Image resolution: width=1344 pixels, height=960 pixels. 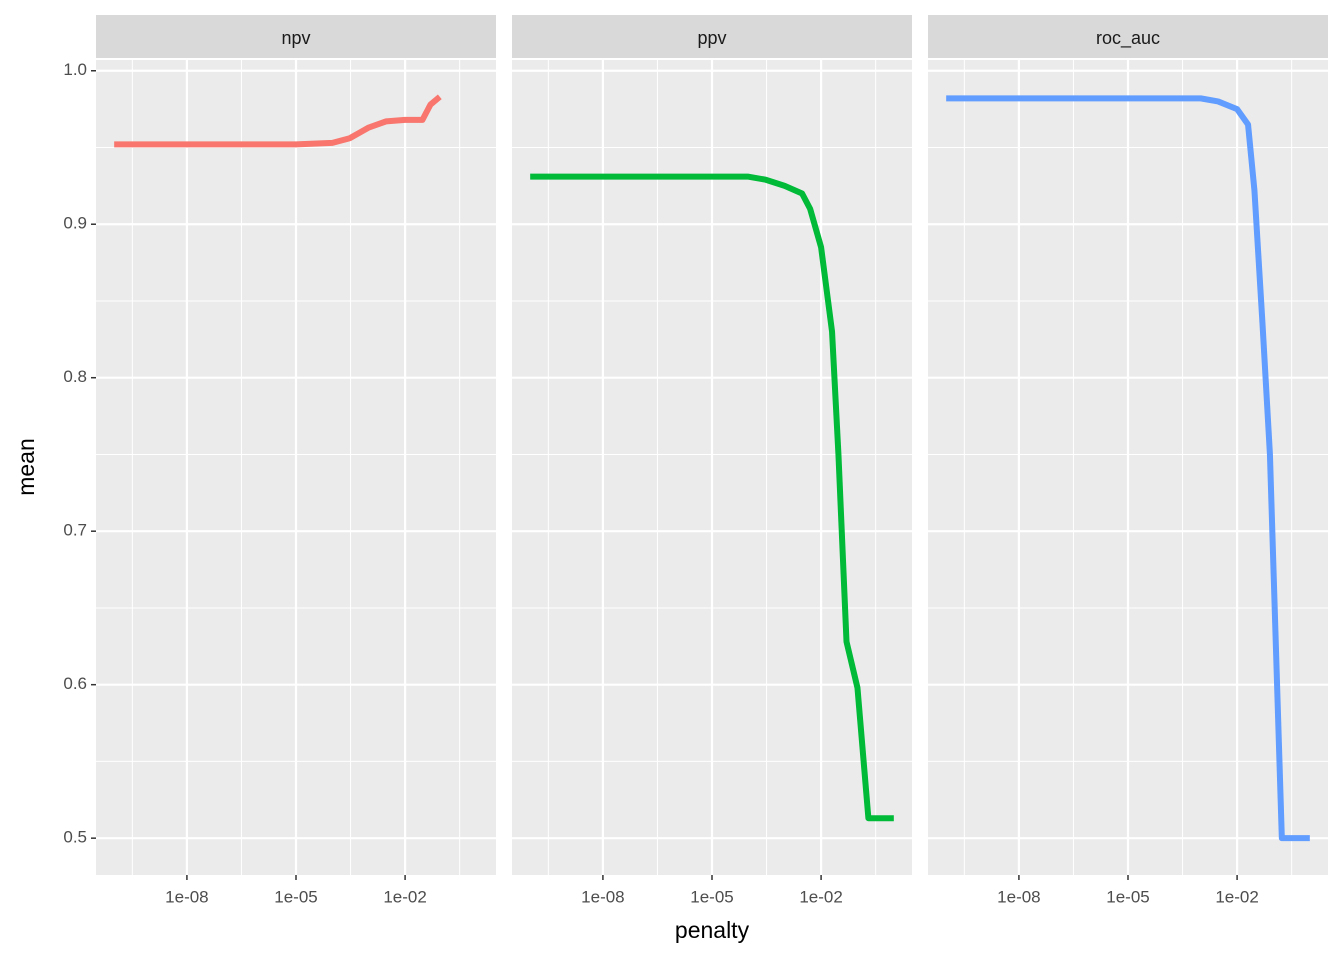 What do you see at coordinates (26, 467) in the screenshot?
I see `y-axis-label: mean` at bounding box center [26, 467].